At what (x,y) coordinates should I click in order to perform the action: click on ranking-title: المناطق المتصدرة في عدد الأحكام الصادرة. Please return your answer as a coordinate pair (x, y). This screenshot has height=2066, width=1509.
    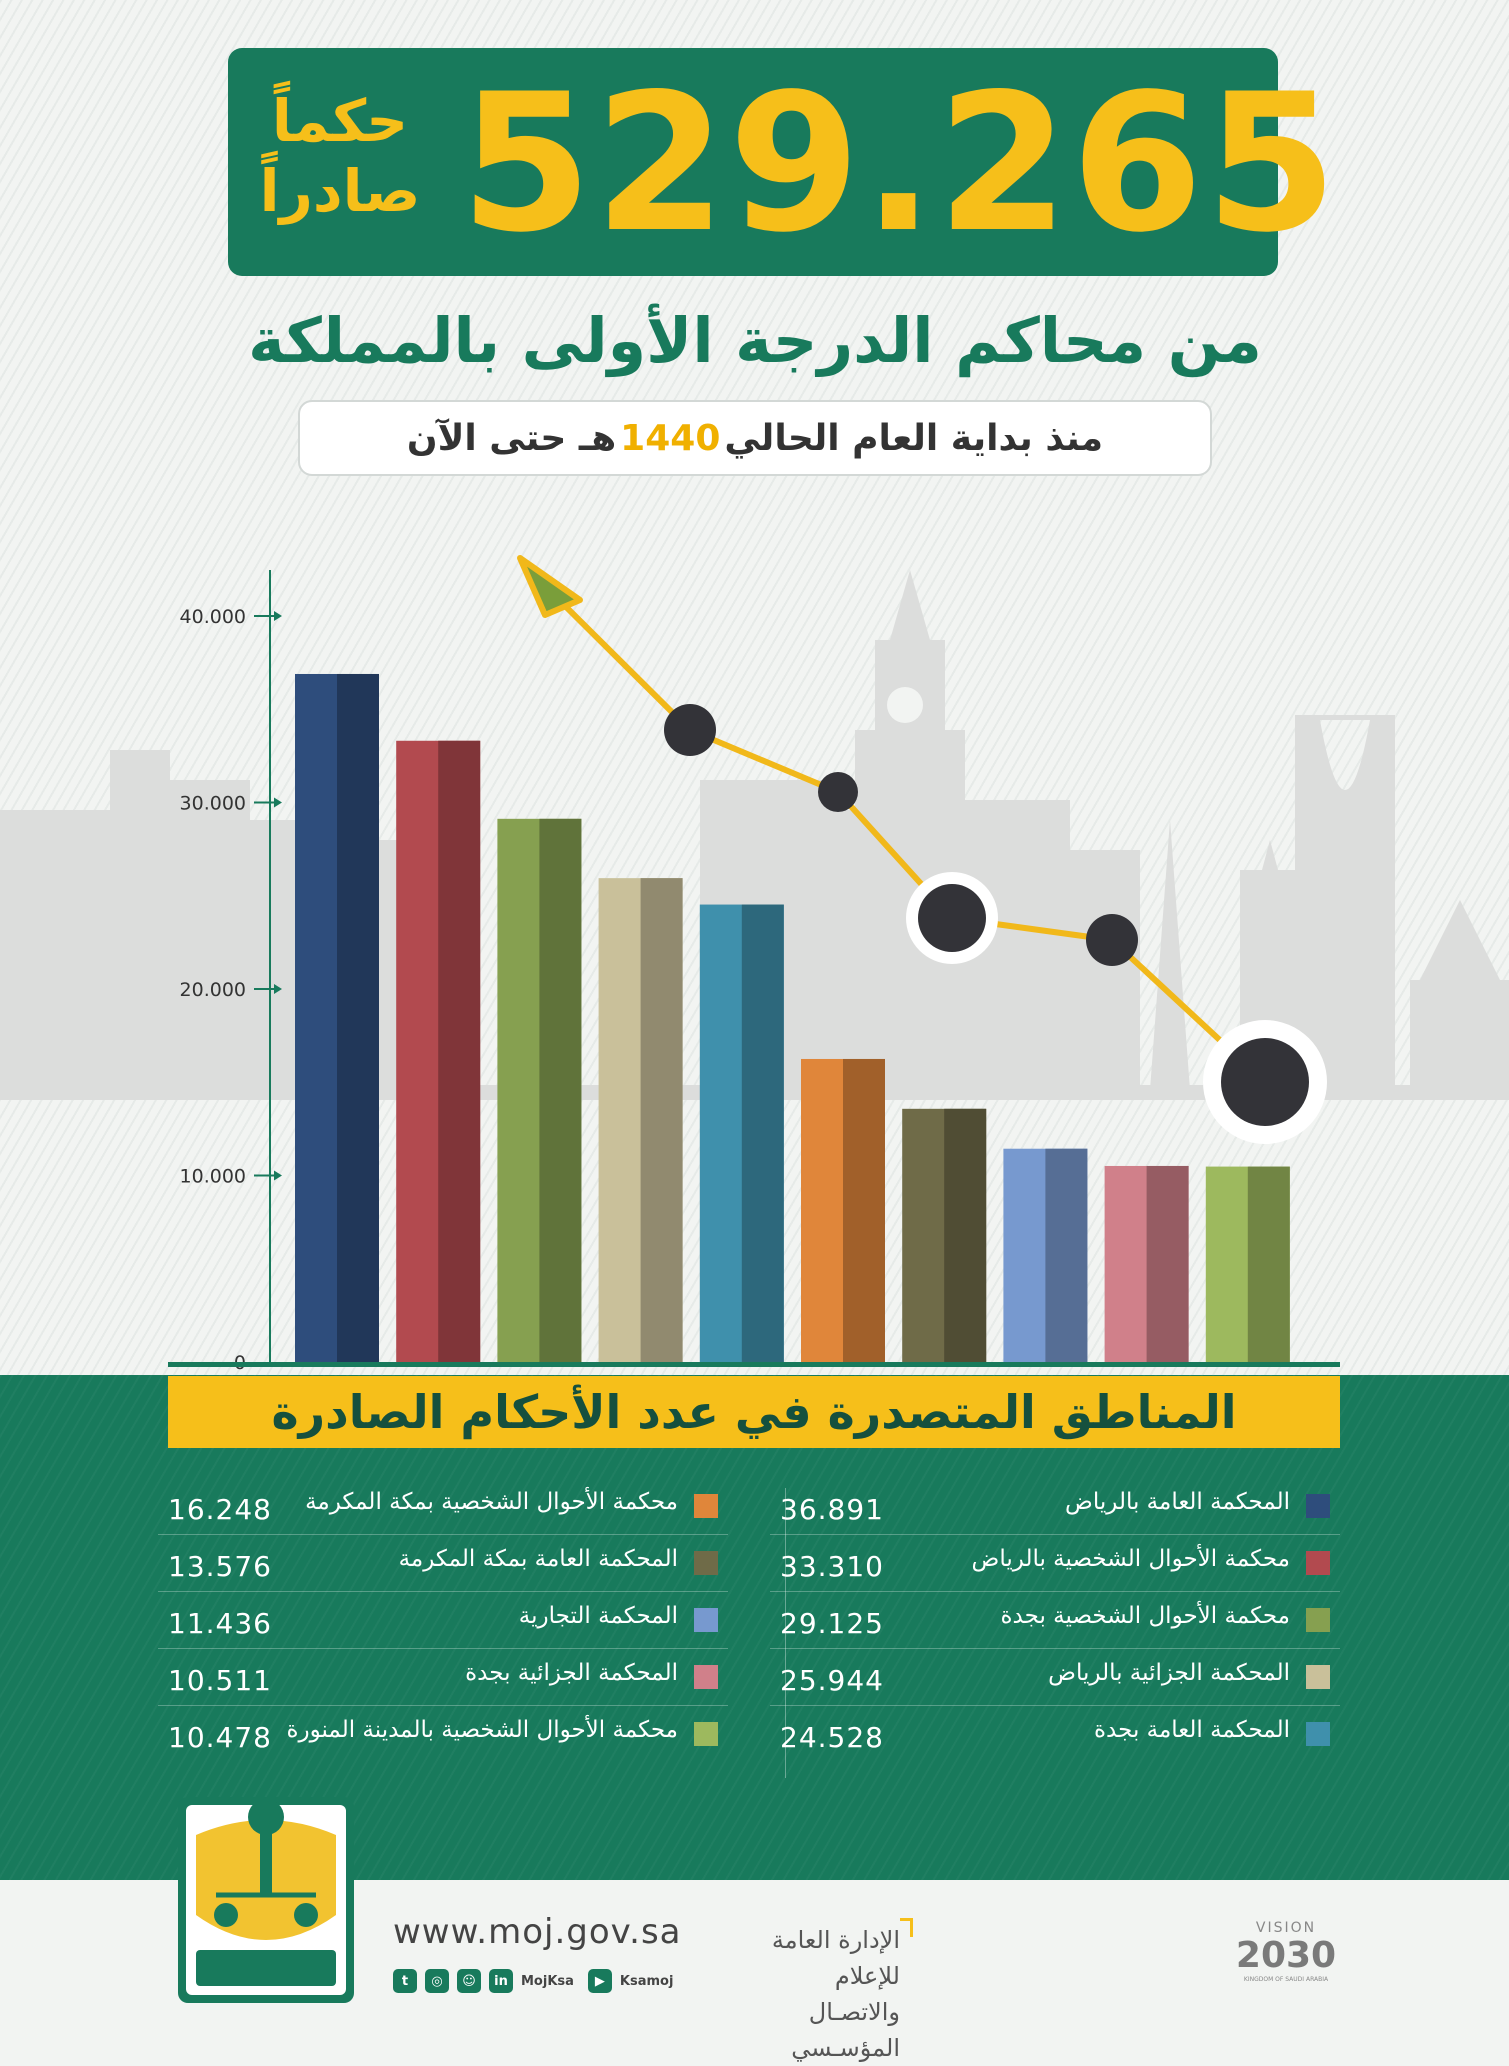
    Looking at the image, I should click on (754, 1412).